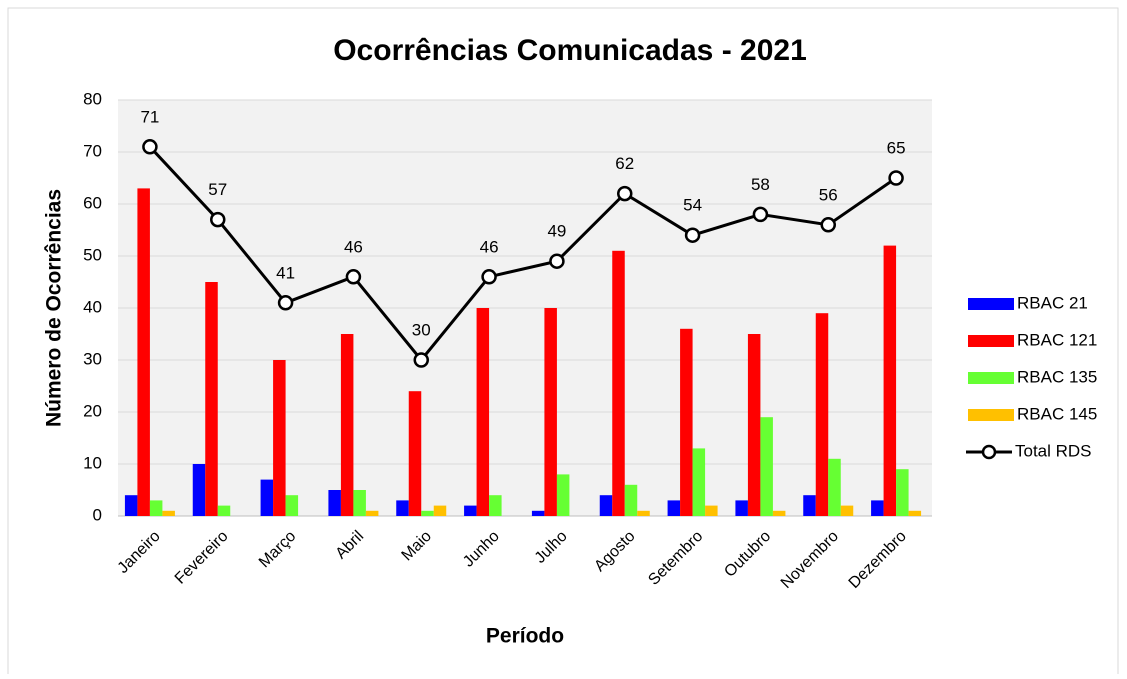 The image size is (1127, 679). I want to click on data-label: 62, so click(624, 163).